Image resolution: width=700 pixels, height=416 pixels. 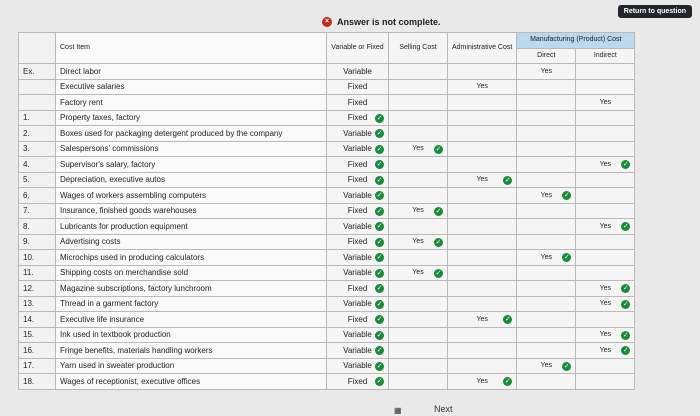 What do you see at coordinates (398, 410) in the screenshot?
I see `grid-icon: ▦` at bounding box center [398, 410].